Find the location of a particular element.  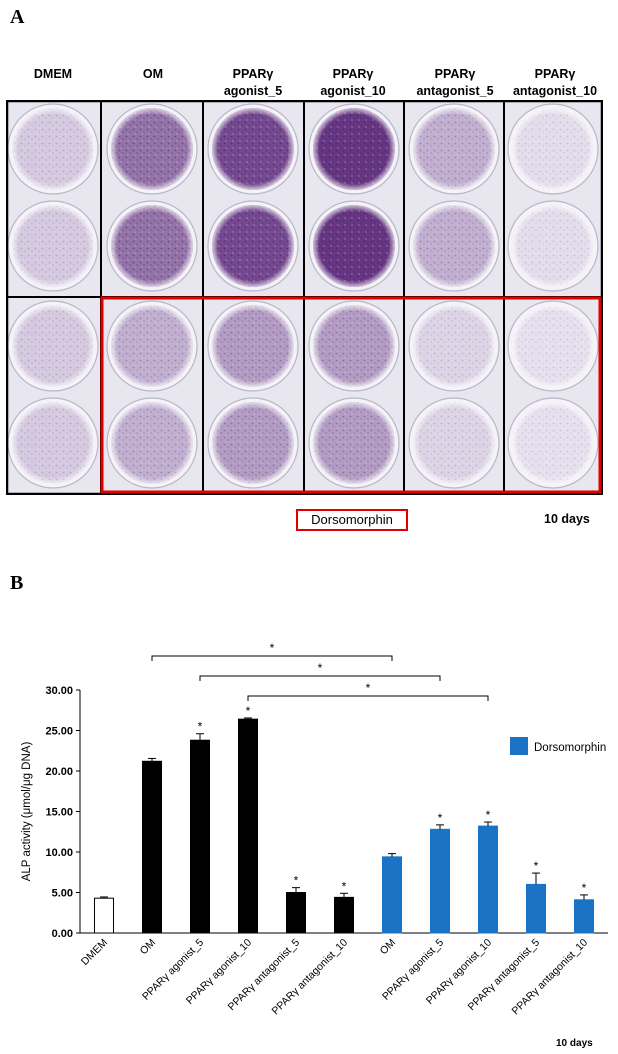

column-header-agonist-5: PPARγ agonist_5 is located at coordinates (253, 82).